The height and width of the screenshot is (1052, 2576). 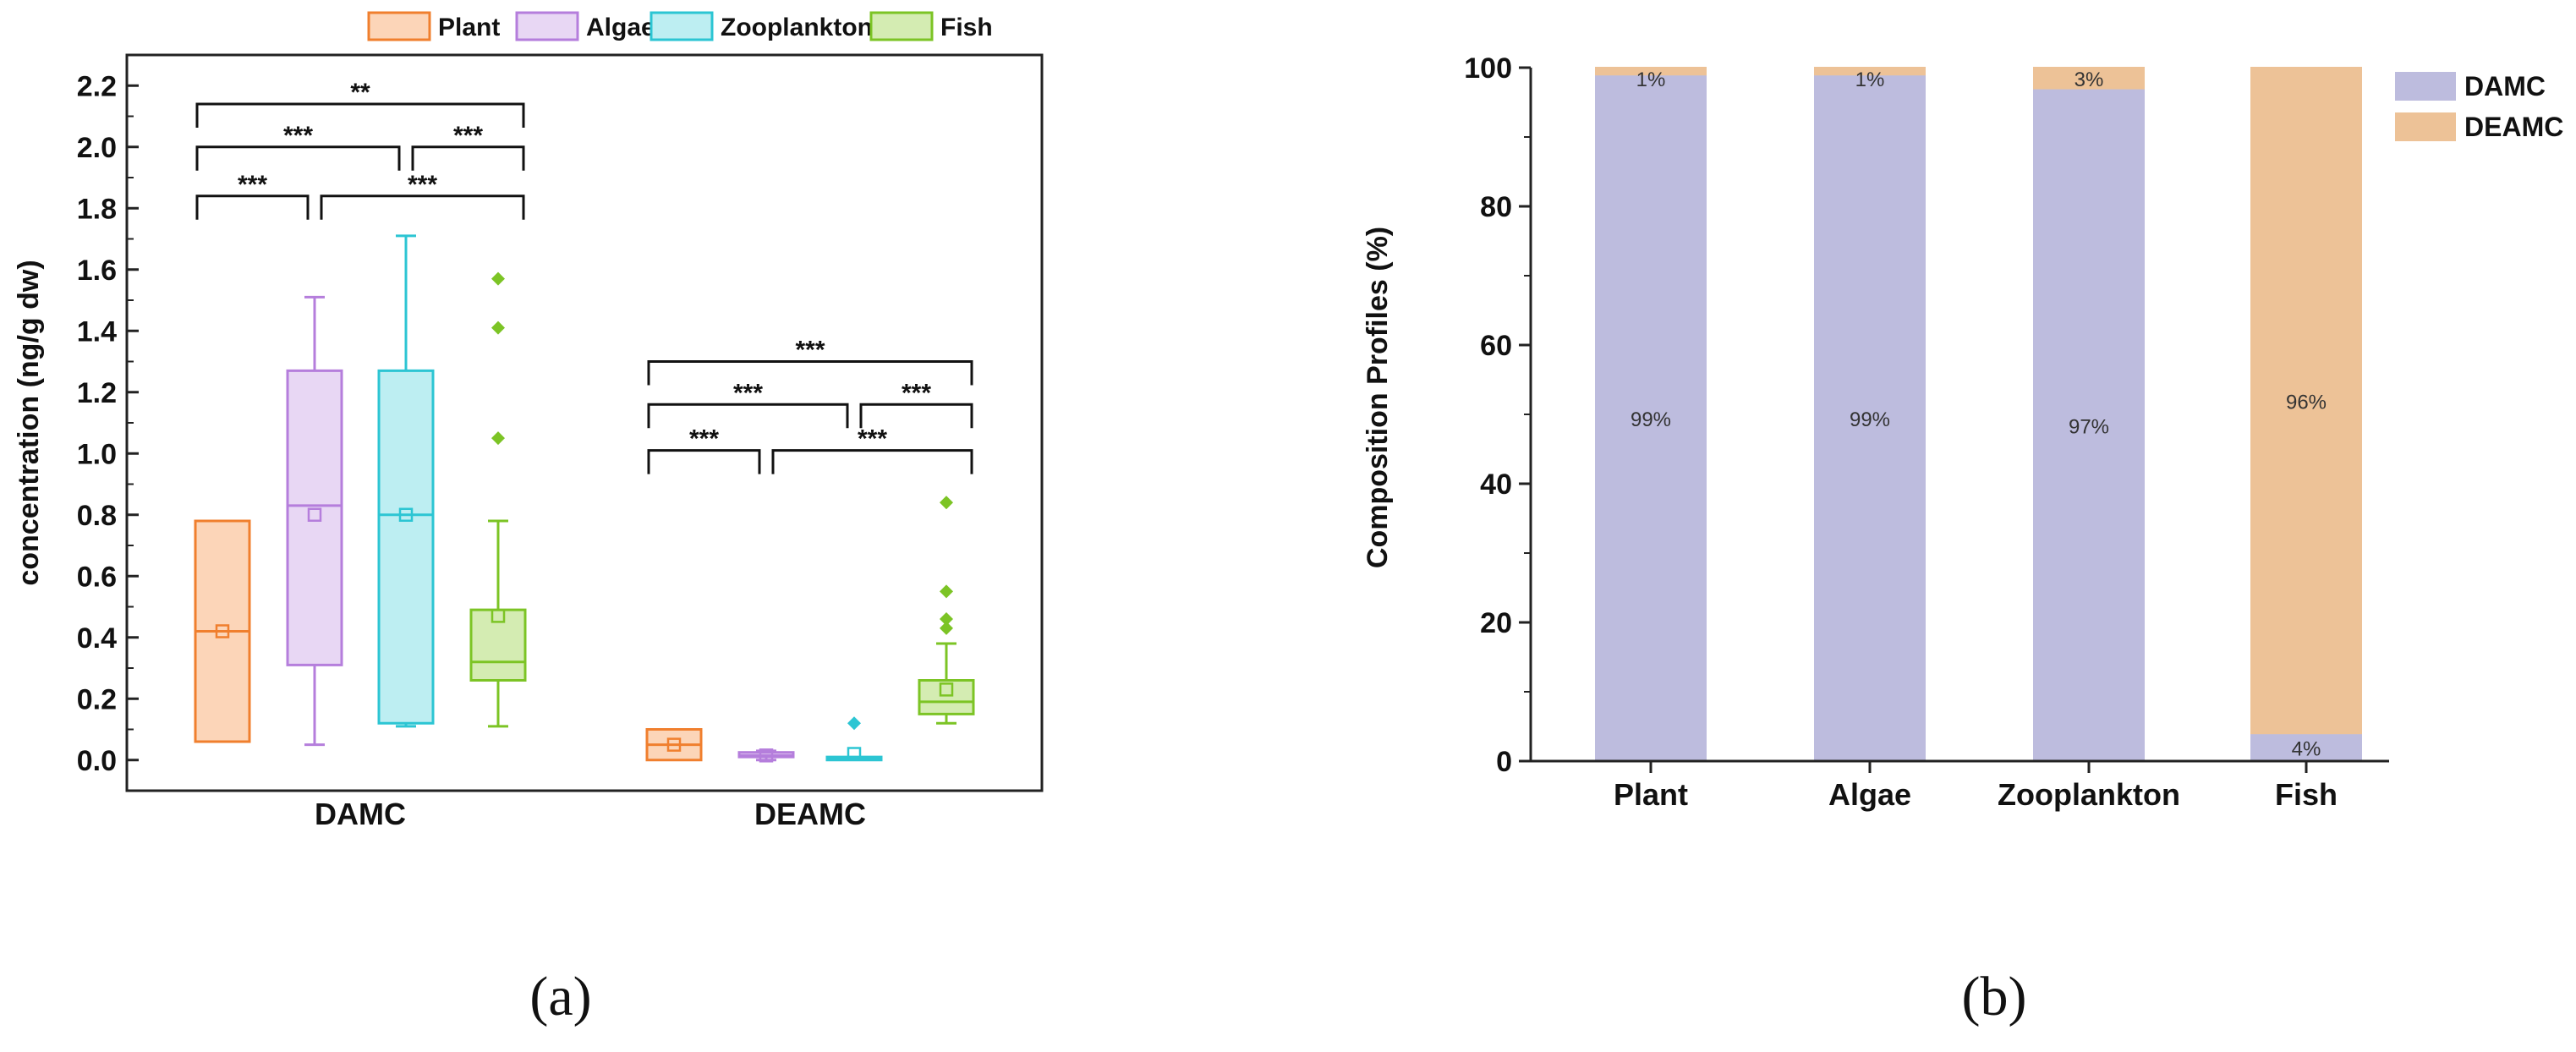 What do you see at coordinates (360, 93) in the screenshot?
I see `significance-label: **` at bounding box center [360, 93].